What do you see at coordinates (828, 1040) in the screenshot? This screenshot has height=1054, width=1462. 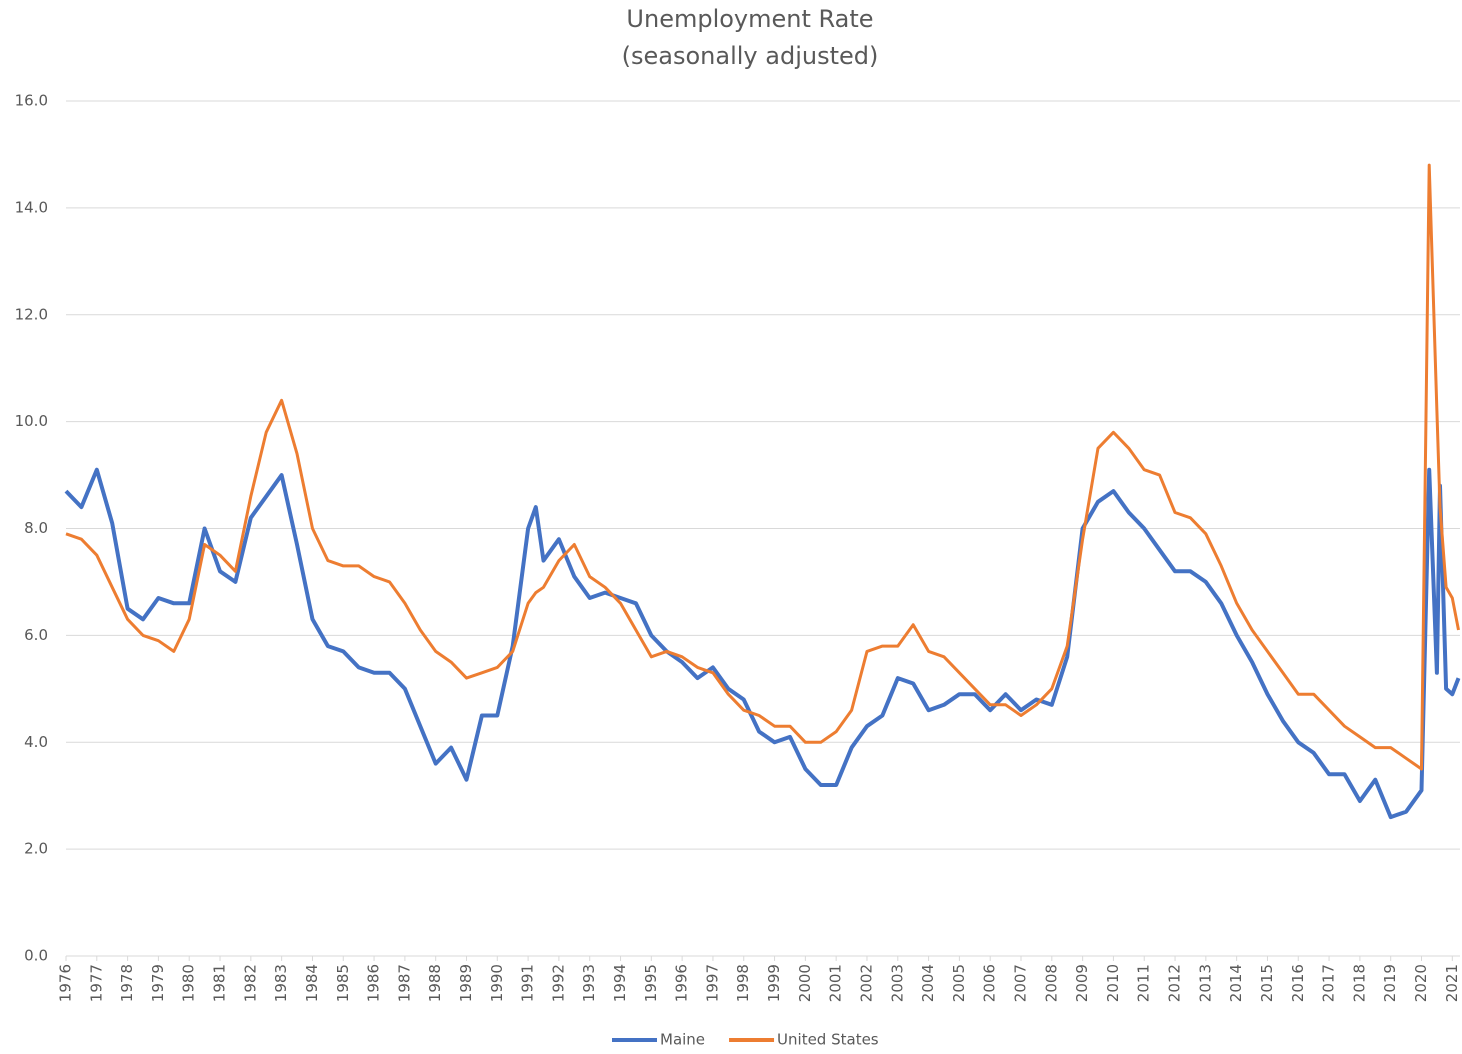 I see `legend-label: United States` at bounding box center [828, 1040].